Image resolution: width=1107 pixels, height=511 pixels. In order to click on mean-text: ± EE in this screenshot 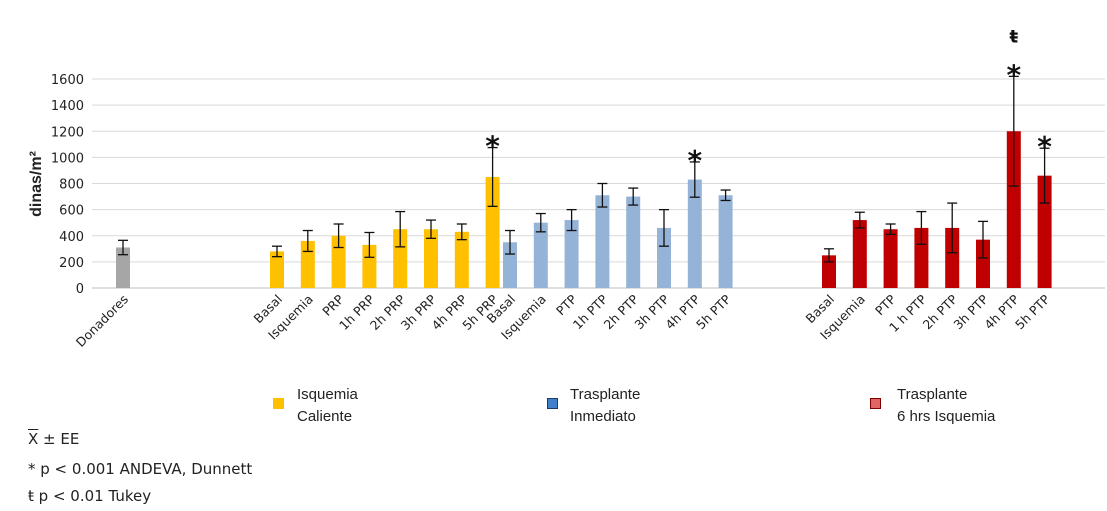, I will do `click(59, 439)`.